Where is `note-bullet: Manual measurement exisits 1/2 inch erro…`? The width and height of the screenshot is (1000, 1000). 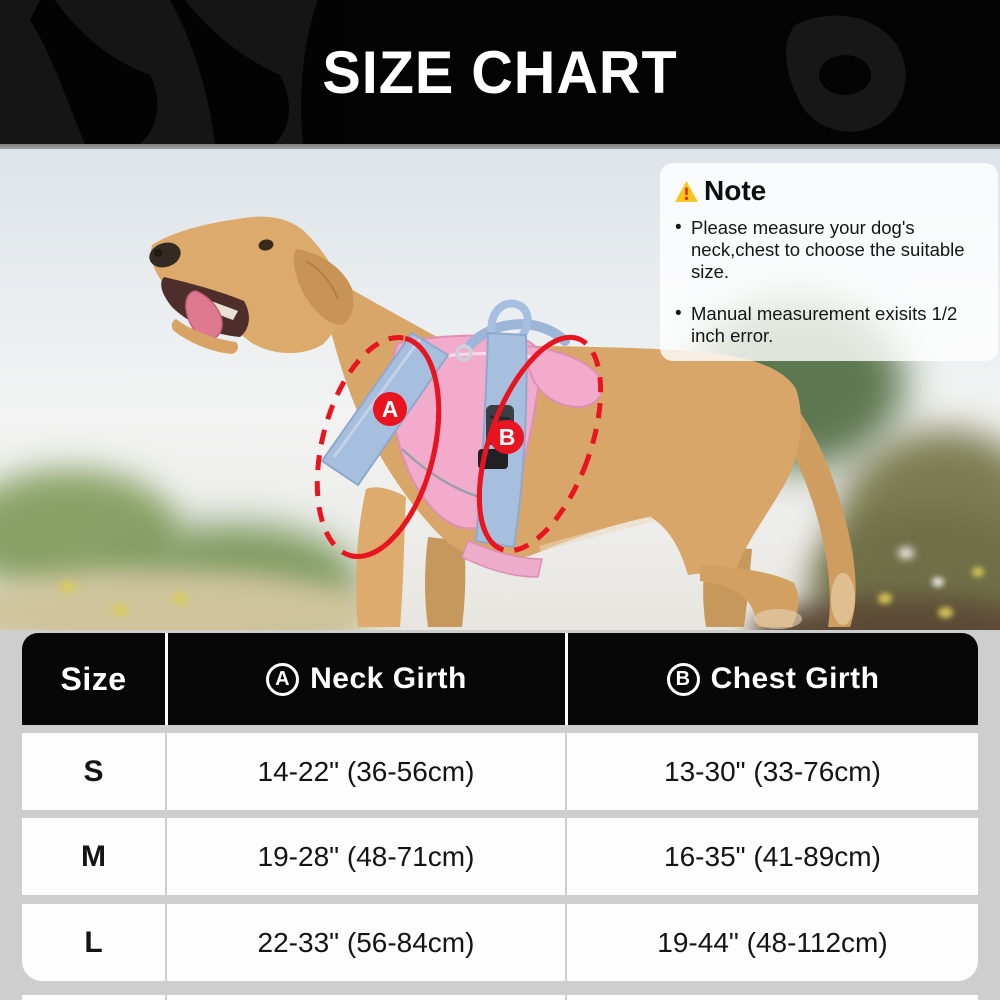
note-bullet: Manual measurement exisits 1/2 inch erro… is located at coordinates (832, 325).